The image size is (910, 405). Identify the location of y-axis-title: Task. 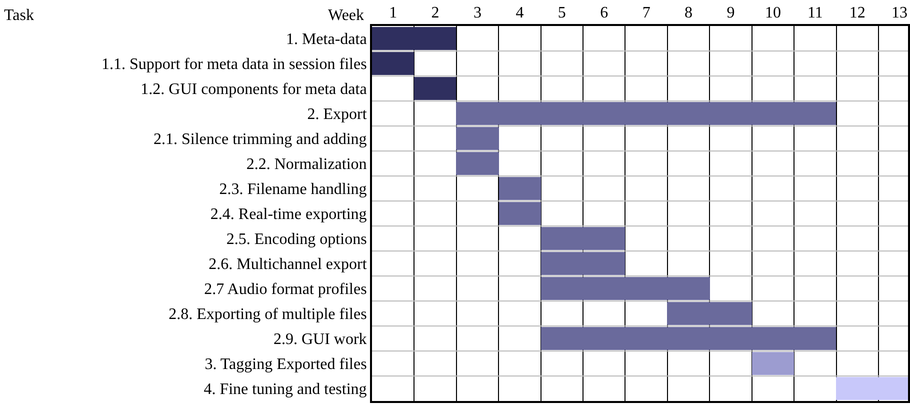
(19, 15).